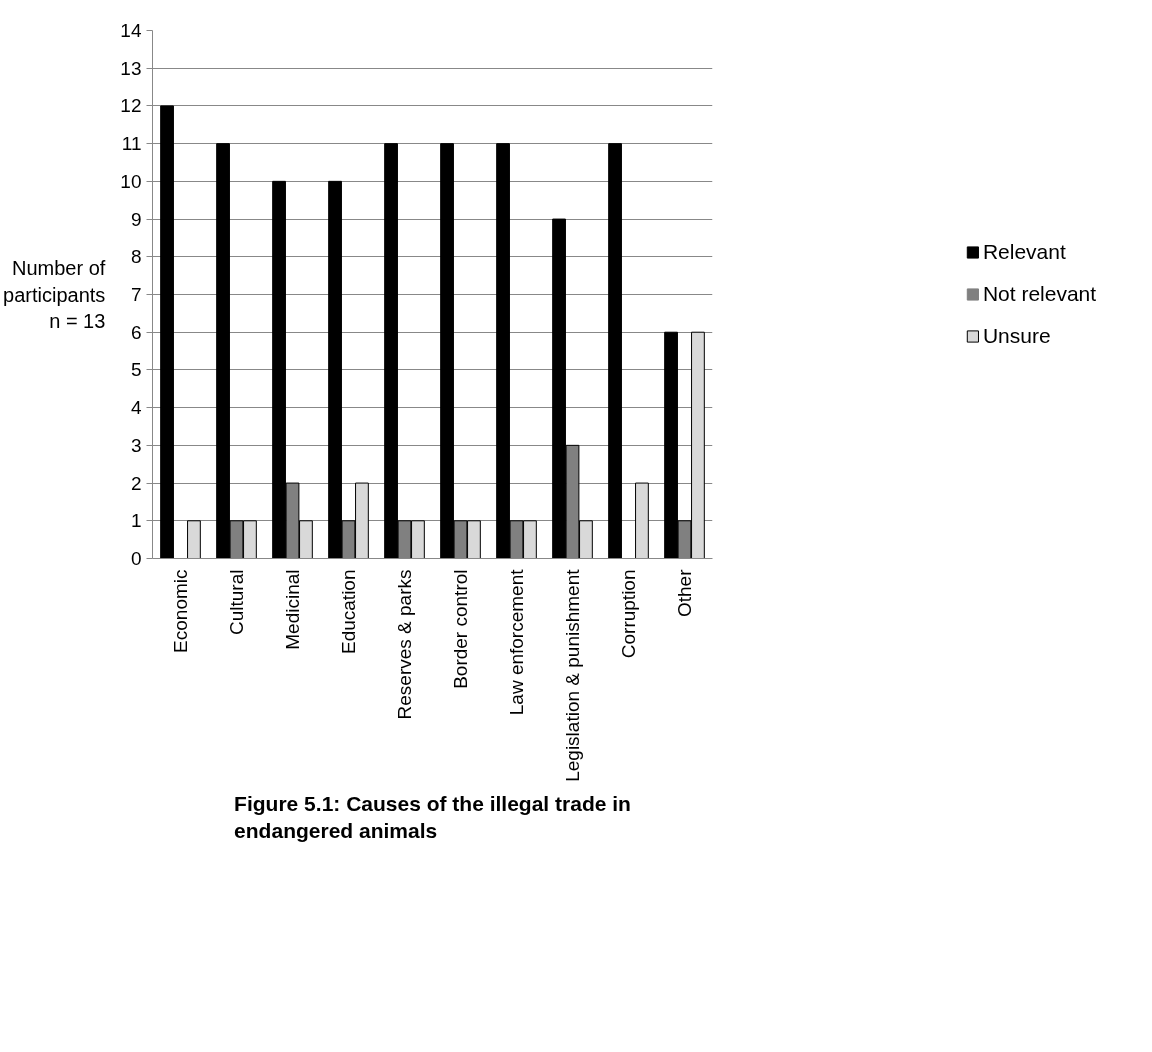 The width and height of the screenshot is (1152, 1052). Describe the element at coordinates (628, 614) in the screenshot. I see `x-tick-label: Corruption` at that location.